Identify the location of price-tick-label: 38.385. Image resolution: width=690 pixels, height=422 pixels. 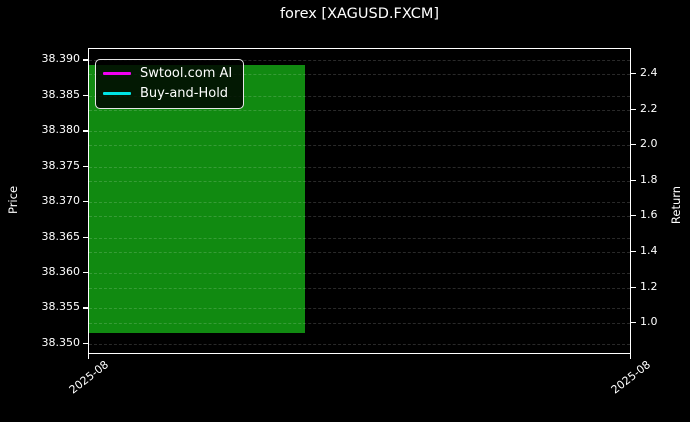
(61, 94).